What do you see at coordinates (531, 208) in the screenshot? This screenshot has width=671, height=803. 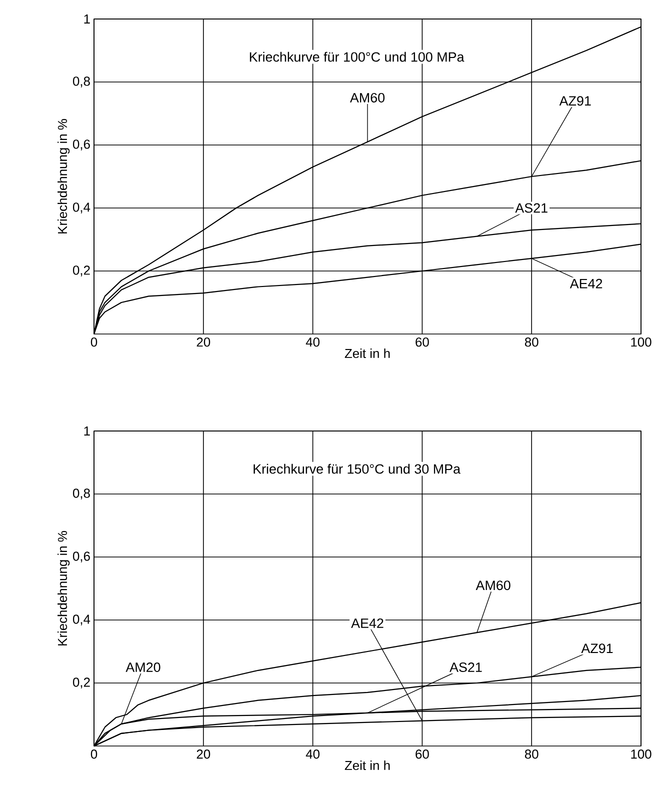 I see `series-label: AS21` at bounding box center [531, 208].